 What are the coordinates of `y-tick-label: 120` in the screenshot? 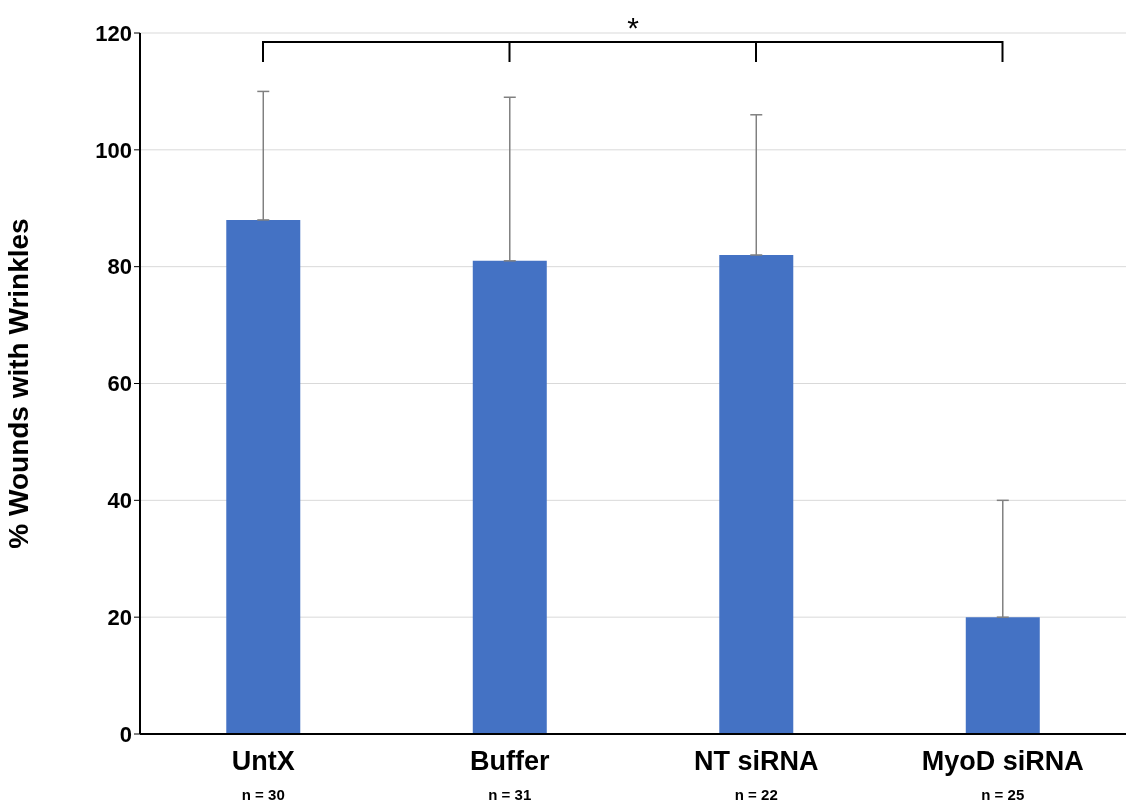 It's located at (113, 33).